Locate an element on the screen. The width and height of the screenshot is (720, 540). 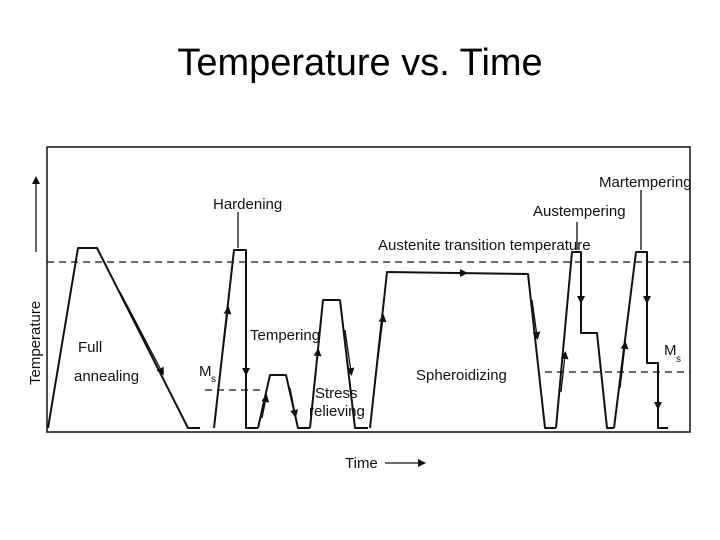
stress-cooling-arrow is located at coordinates (349, 352).